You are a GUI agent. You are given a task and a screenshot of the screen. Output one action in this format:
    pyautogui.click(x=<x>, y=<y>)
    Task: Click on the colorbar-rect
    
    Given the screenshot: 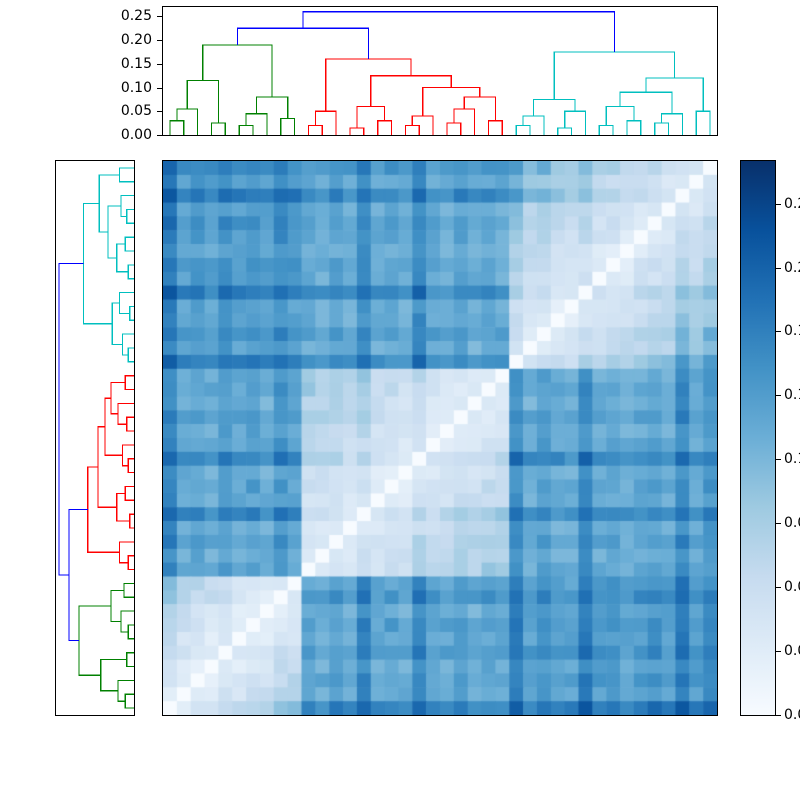 What is the action you would take?
    pyautogui.click(x=758, y=438)
    